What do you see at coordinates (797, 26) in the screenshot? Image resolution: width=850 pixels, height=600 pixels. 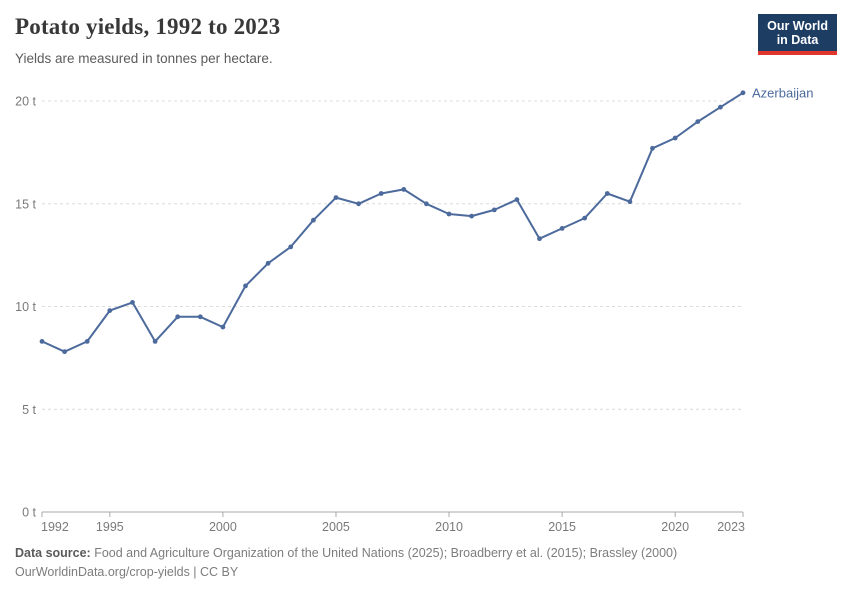 I see `owid-logo-line1: Our World` at bounding box center [797, 26].